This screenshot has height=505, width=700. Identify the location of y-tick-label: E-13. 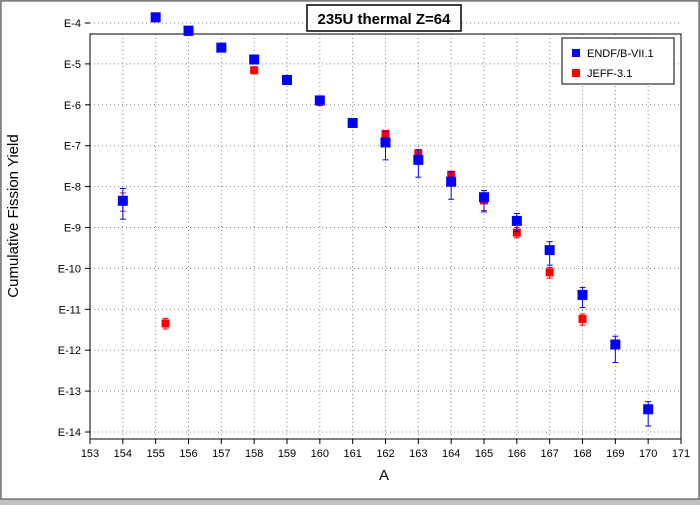
(69, 392).